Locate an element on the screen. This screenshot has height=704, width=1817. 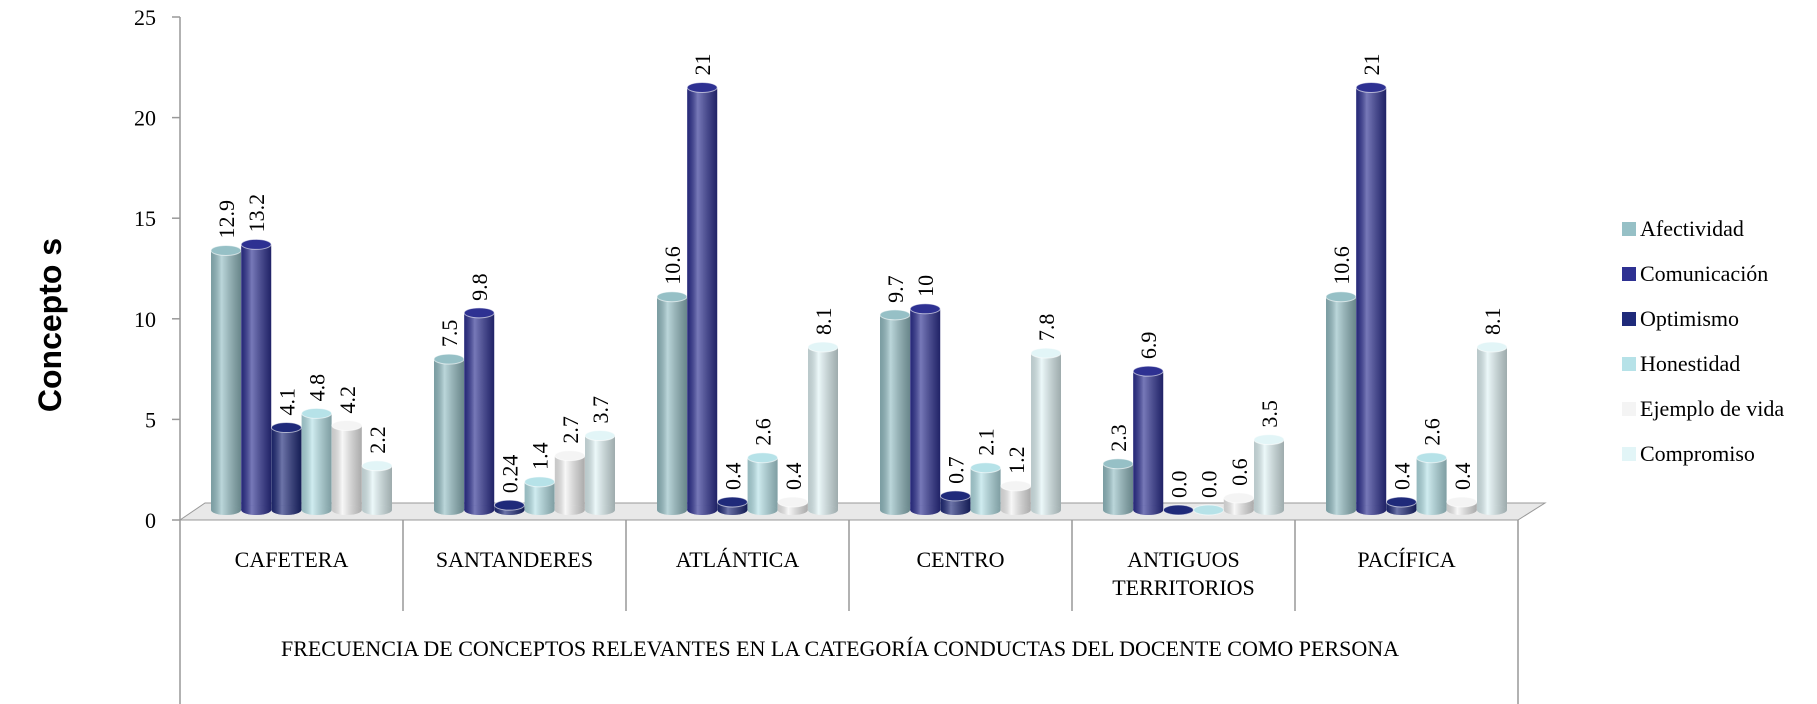
value-label: 2.3 is located at coordinates (1118, 438).